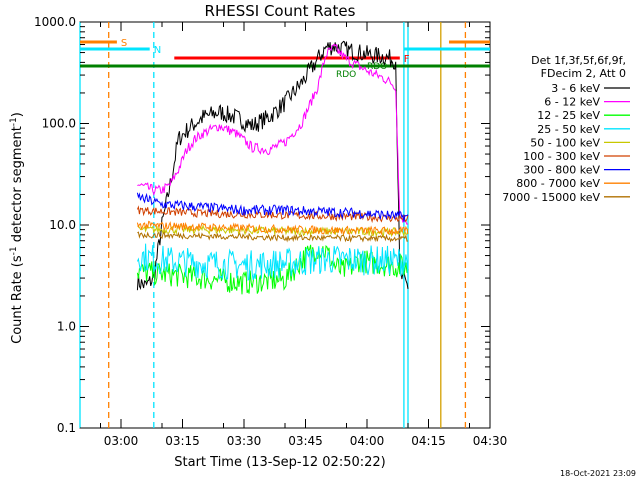 The image size is (640, 480). Describe the element at coordinates (575, 88) in the screenshot. I see `legend-entry: 3 - 6 keV` at that location.